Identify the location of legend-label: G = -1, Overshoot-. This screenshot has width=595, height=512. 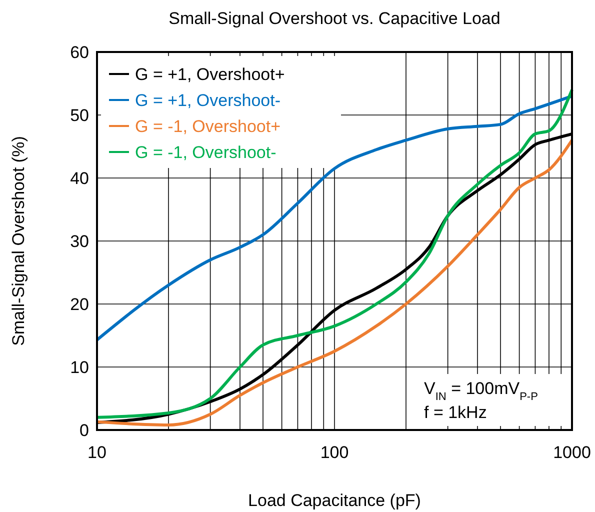
(205, 152).